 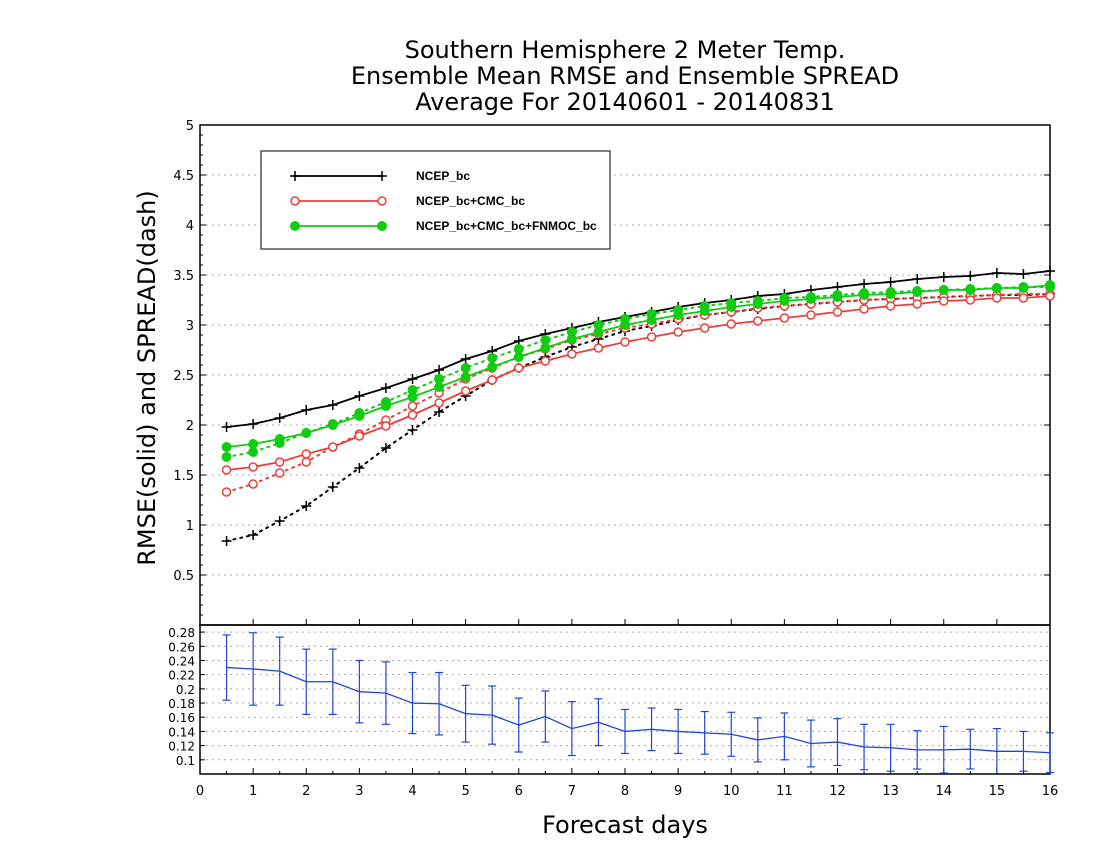 I want to click on x-tick-label: 0, so click(x=200, y=791).